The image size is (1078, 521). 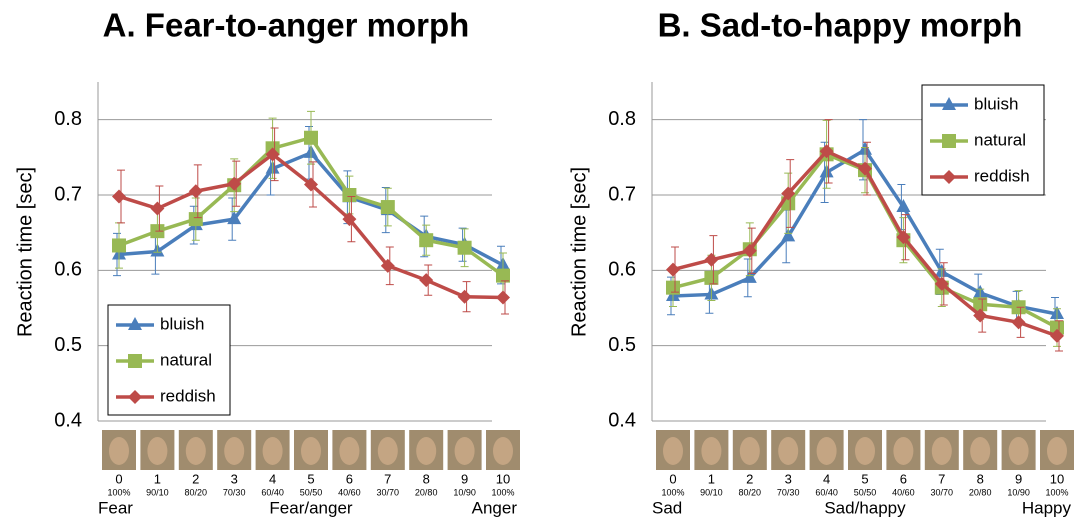 I want to click on x-end-label: Fear/anger, so click(x=310, y=507).